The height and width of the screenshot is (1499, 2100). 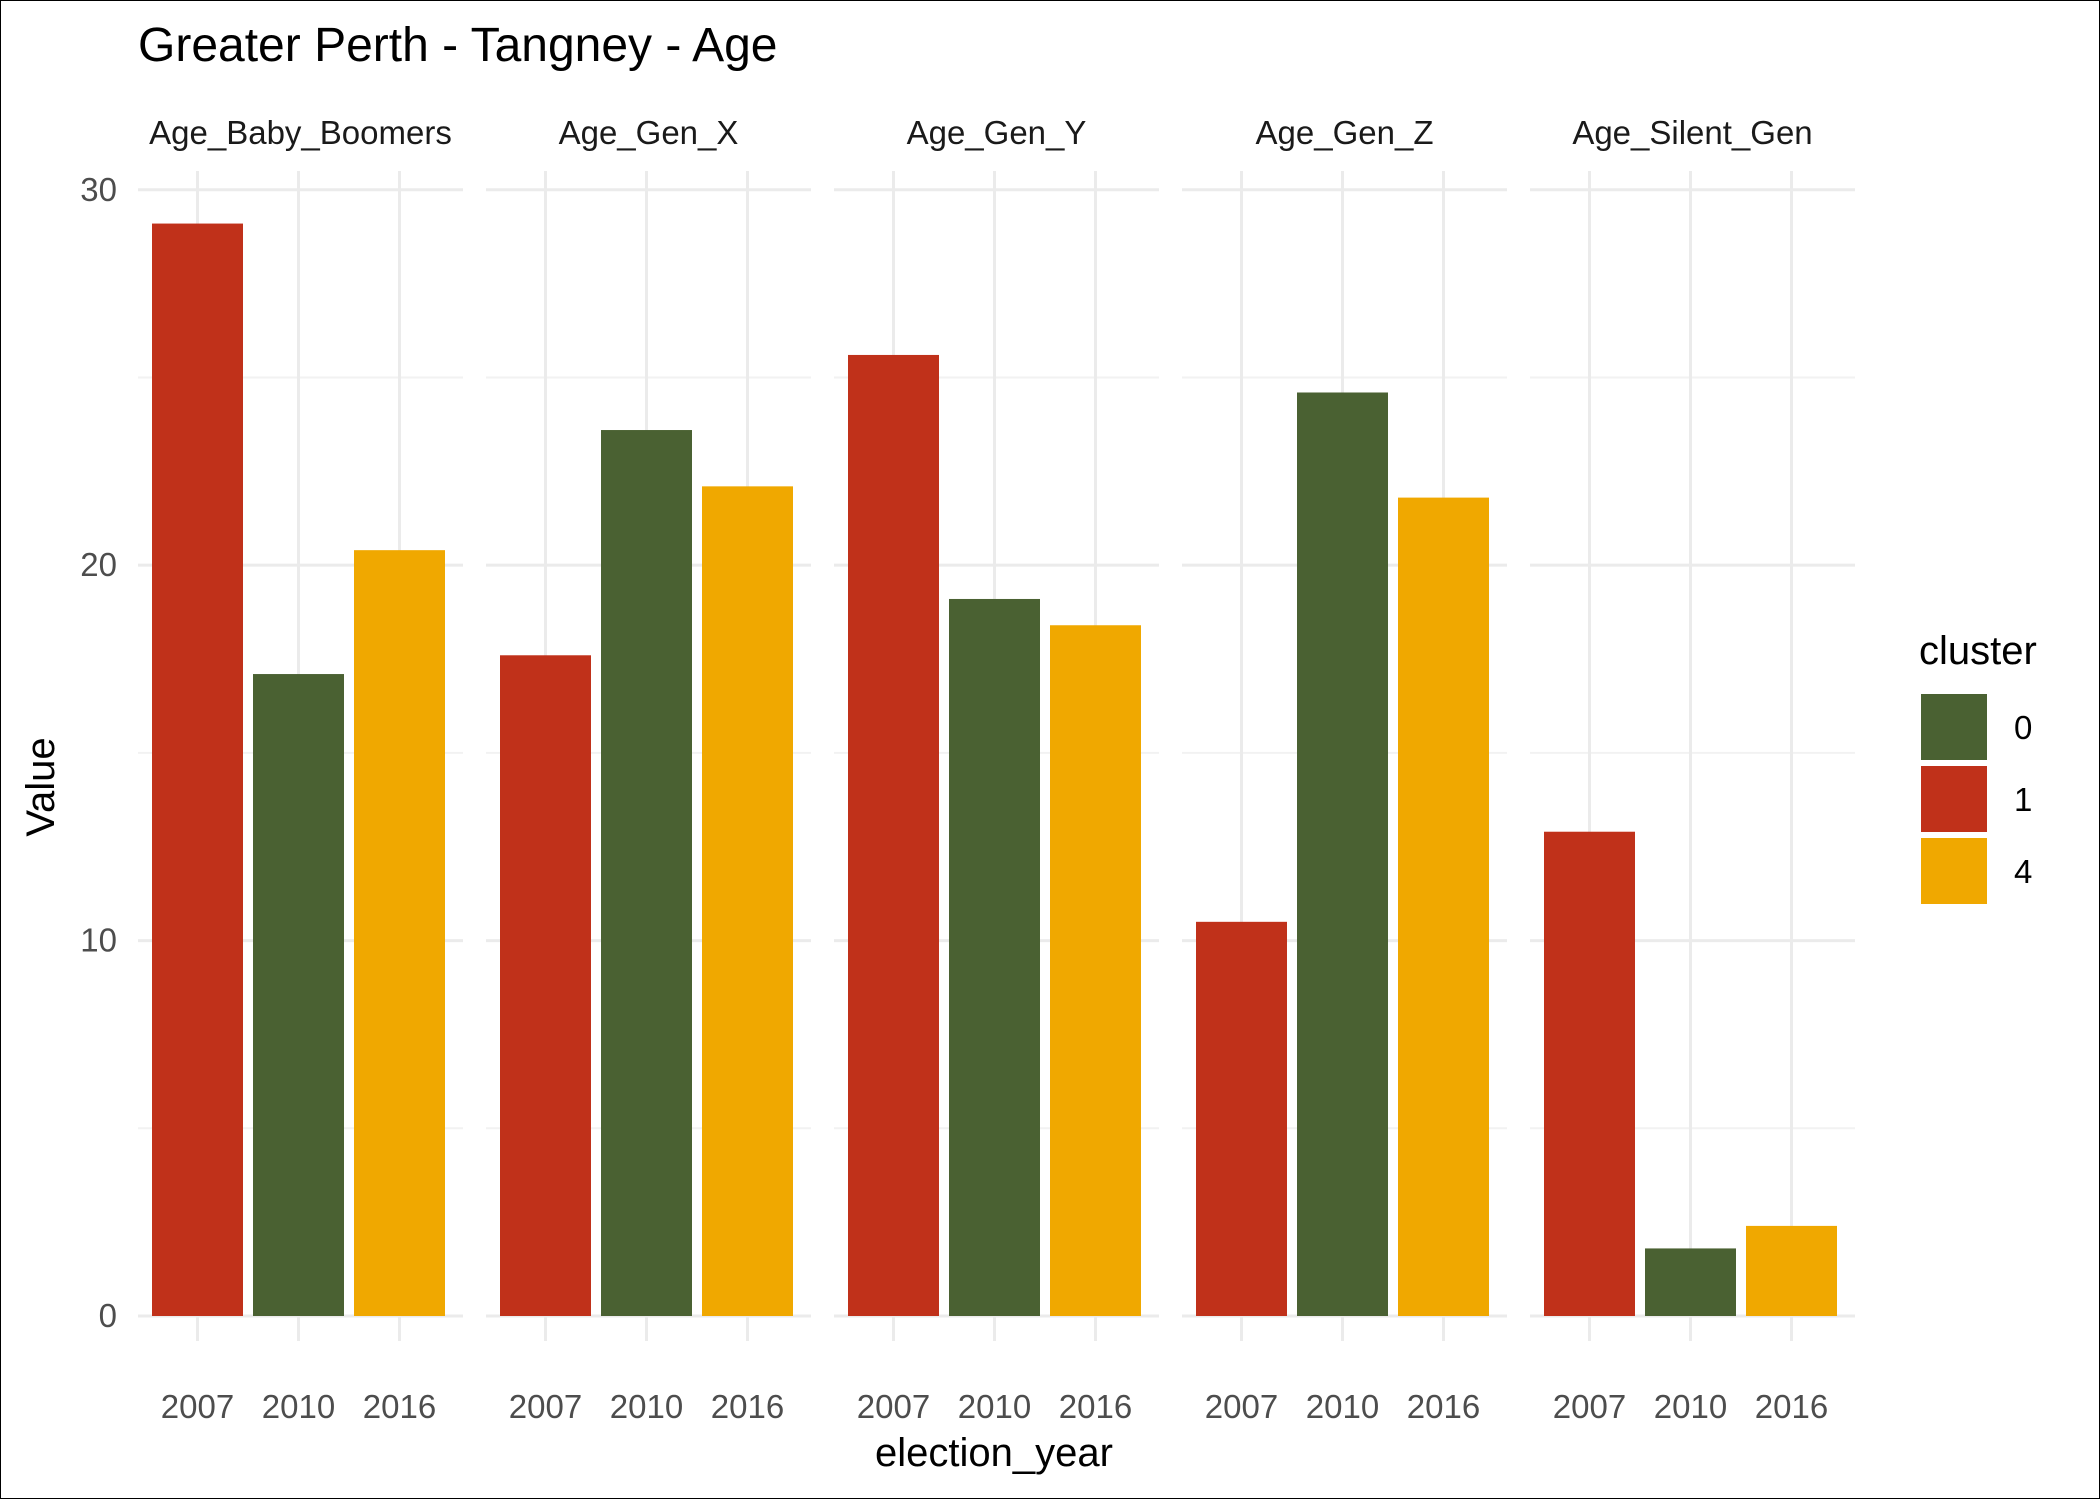 What do you see at coordinates (1978, 651) in the screenshot?
I see `legend-title: cluster` at bounding box center [1978, 651].